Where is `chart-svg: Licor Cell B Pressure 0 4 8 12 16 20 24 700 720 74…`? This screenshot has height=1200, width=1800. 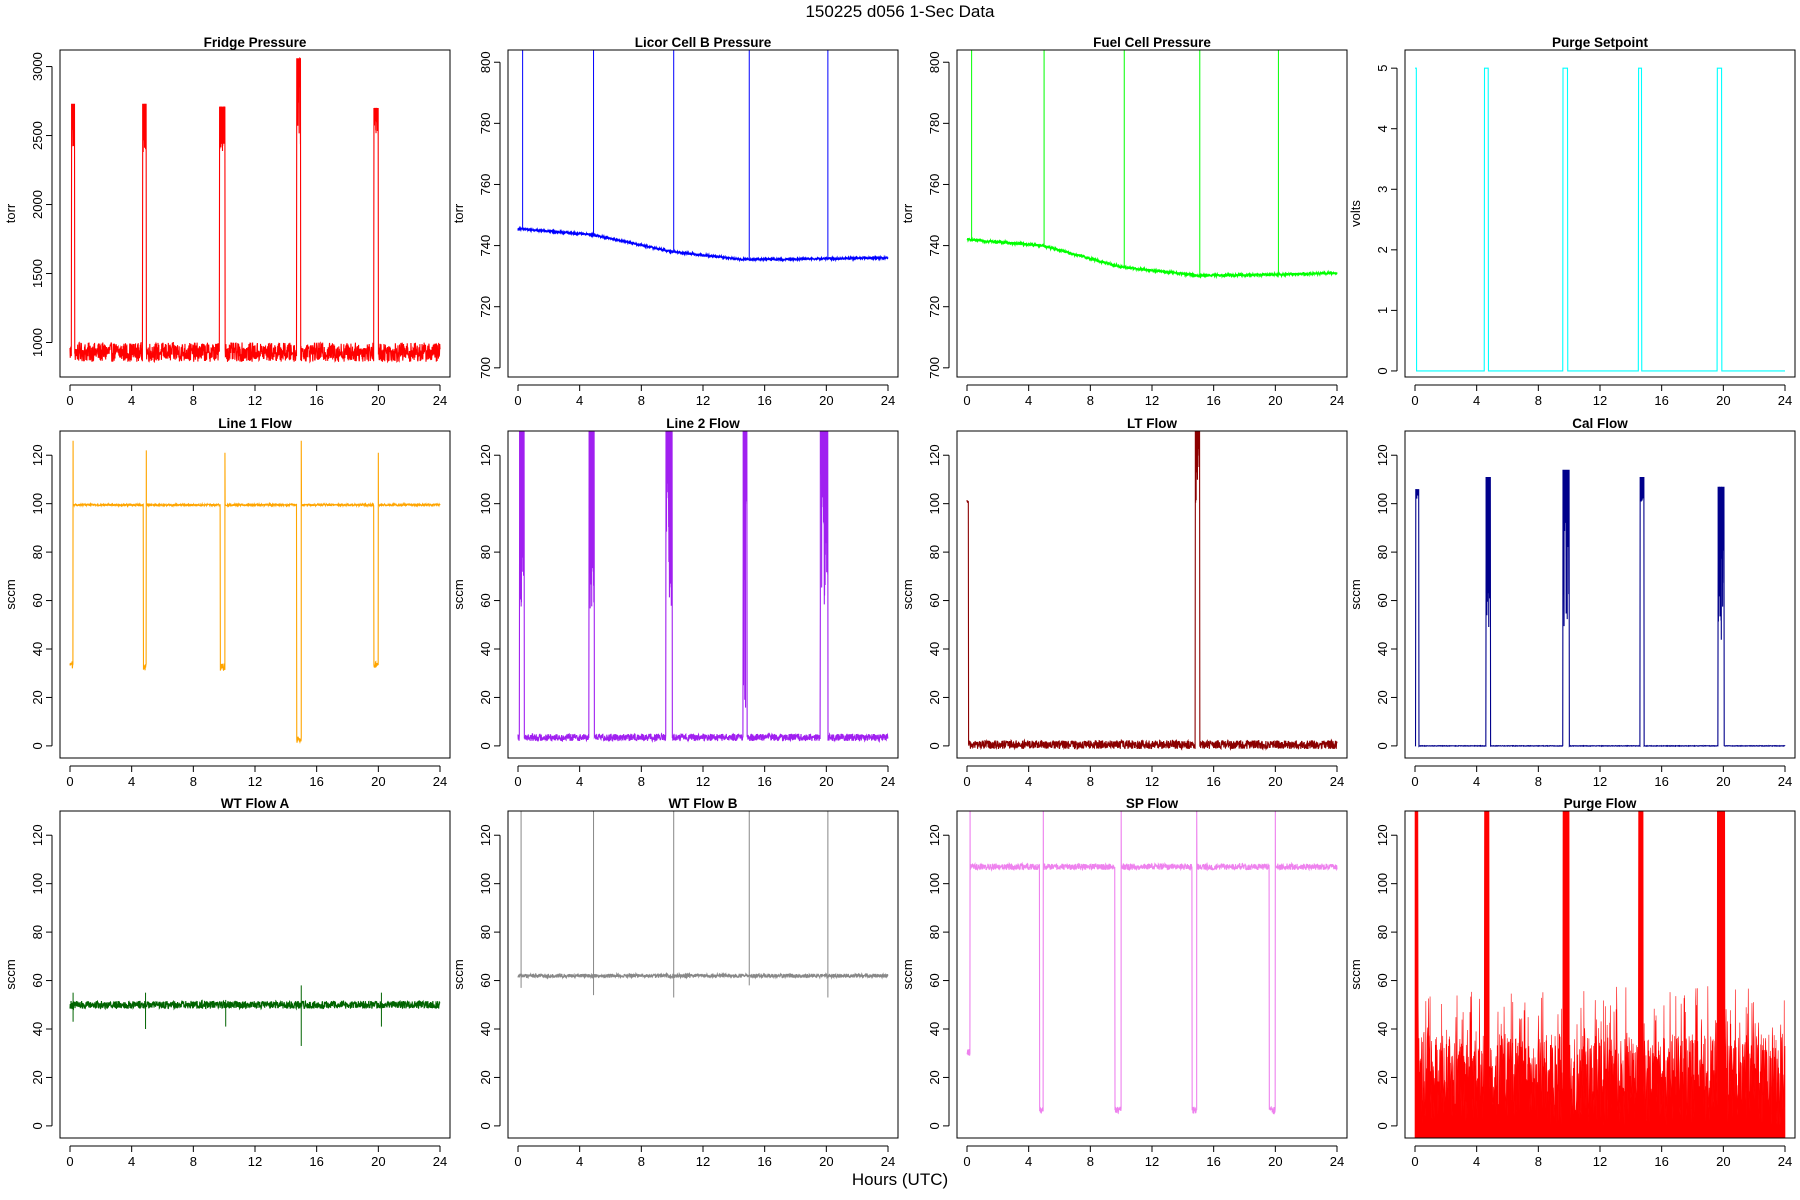 chart-svg: Licor Cell B Pressure 0 4 8 12 16 20 24 700 720 74… is located at coordinates (675, 221).